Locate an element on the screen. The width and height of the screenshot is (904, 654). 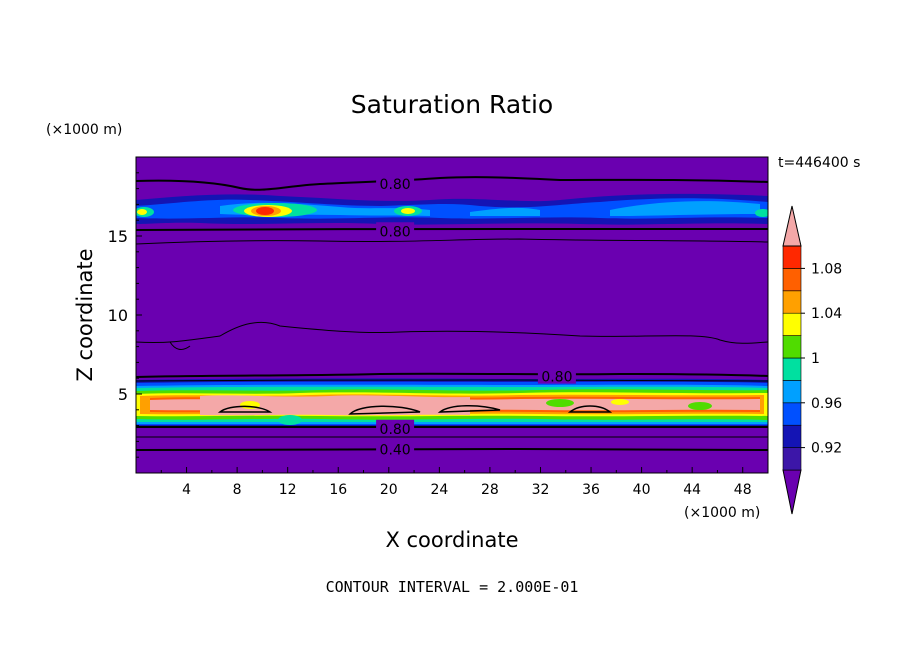
colorbar-label: 0.92 is located at coordinates (826, 449).